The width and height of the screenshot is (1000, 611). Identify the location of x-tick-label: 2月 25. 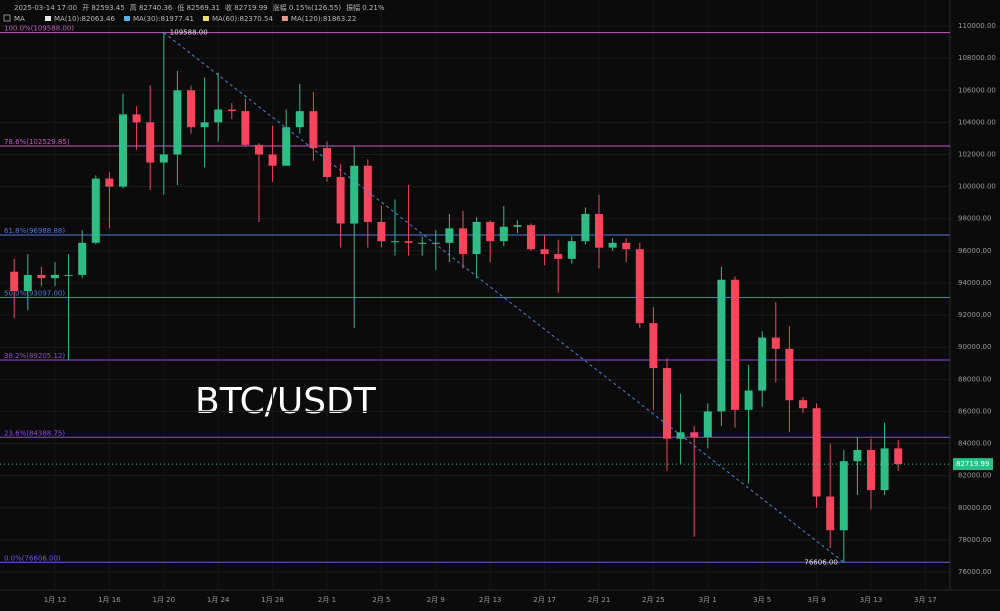
(653, 600).